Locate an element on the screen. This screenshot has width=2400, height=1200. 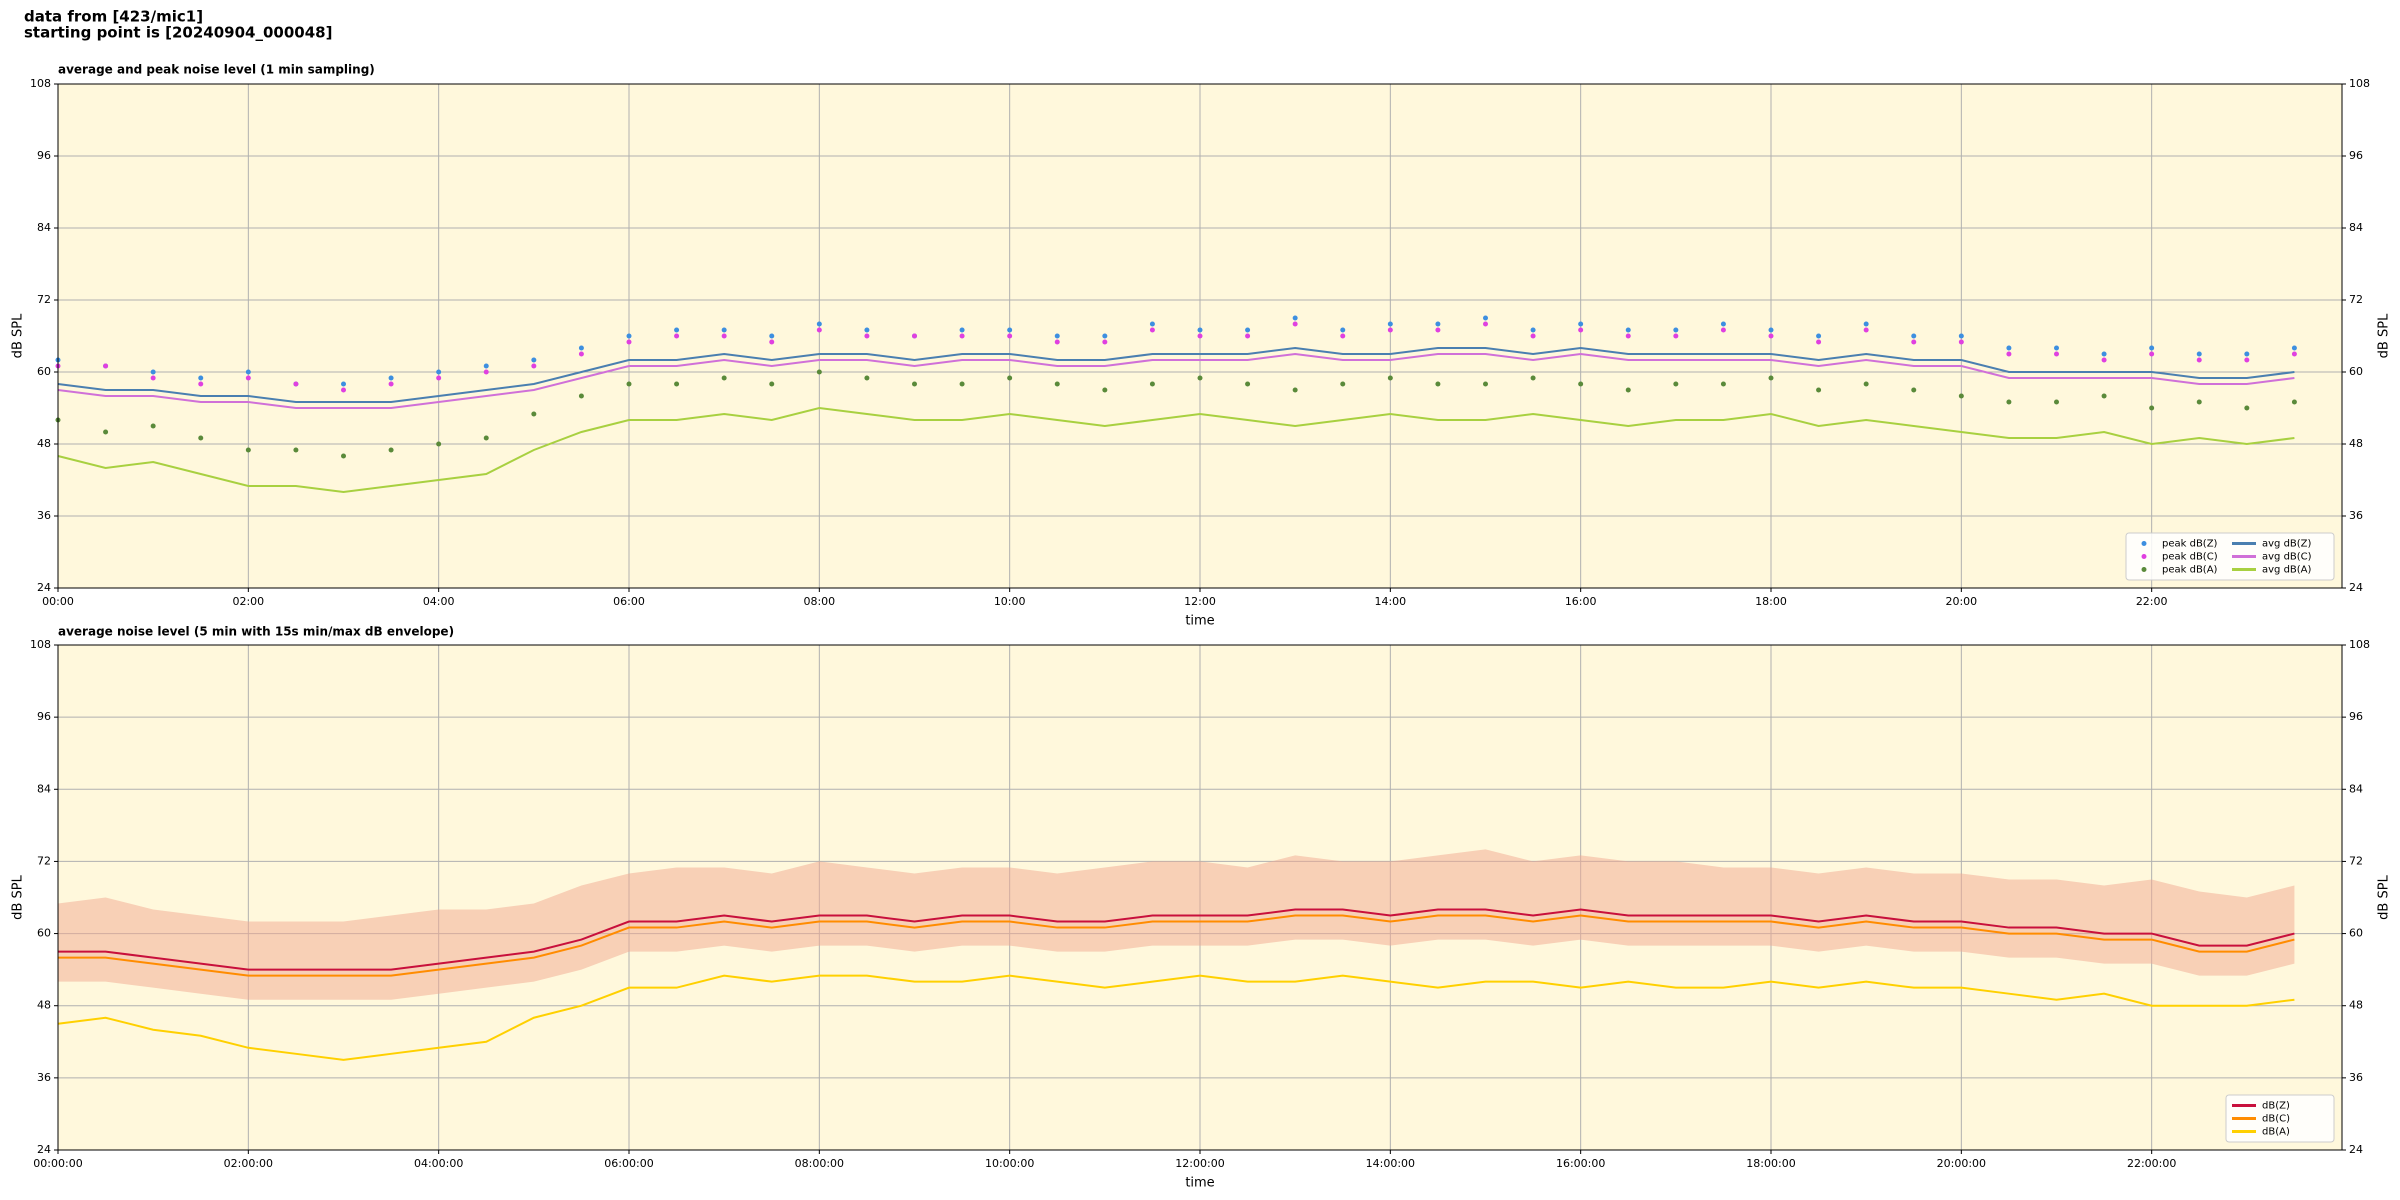
y-axis-label: dB SPL is located at coordinates (18, 896).